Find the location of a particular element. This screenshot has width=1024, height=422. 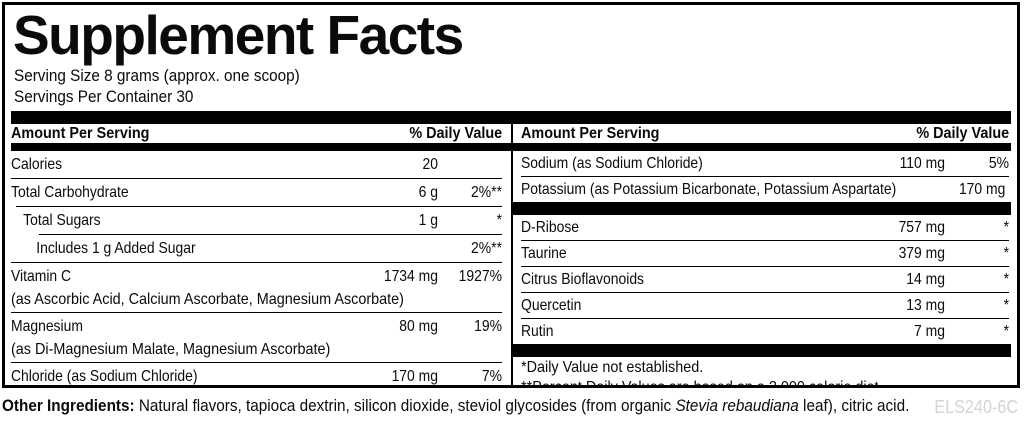

other-ingredients-italic: Stevia rebaudiana is located at coordinates (737, 405).